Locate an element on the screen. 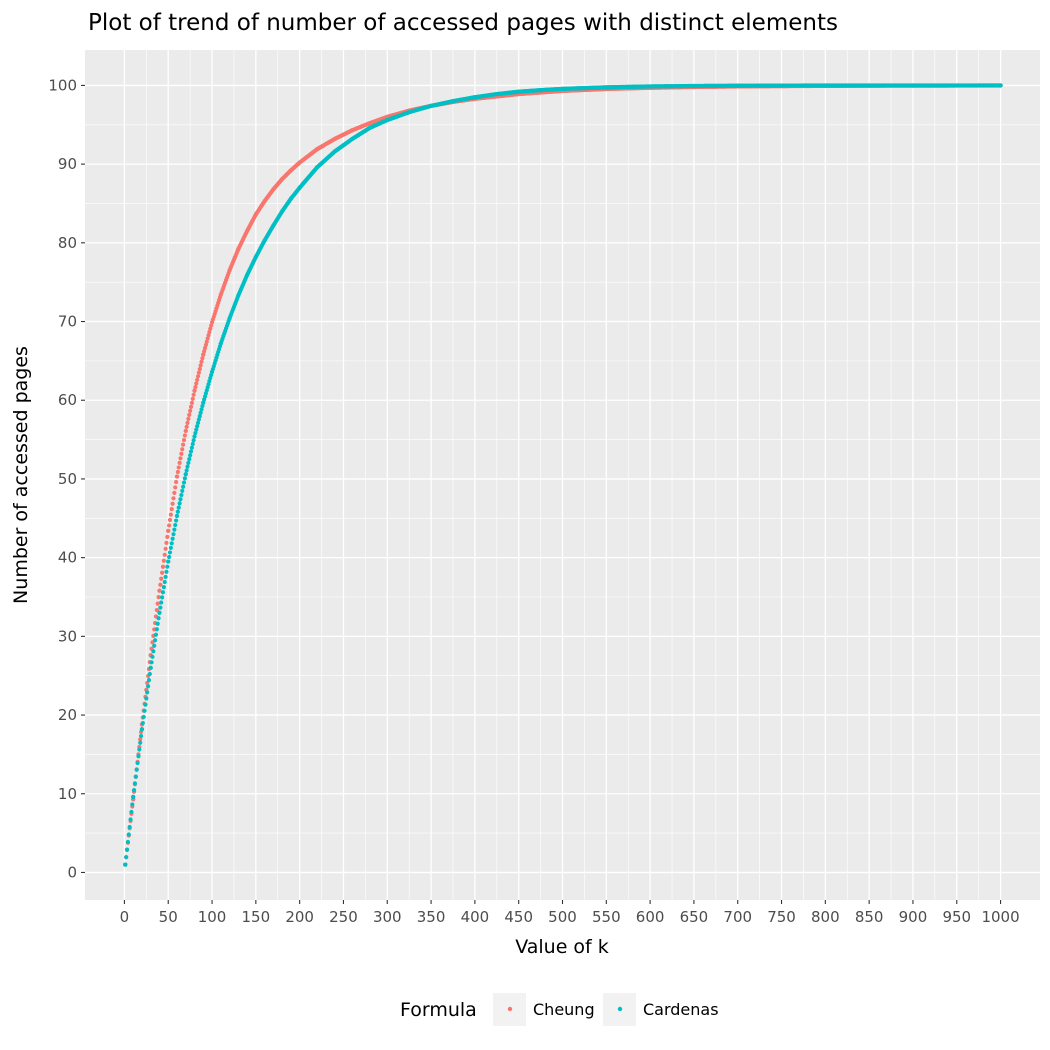  legend-label-cardenas: Cardenas is located at coordinates (681, 1009).